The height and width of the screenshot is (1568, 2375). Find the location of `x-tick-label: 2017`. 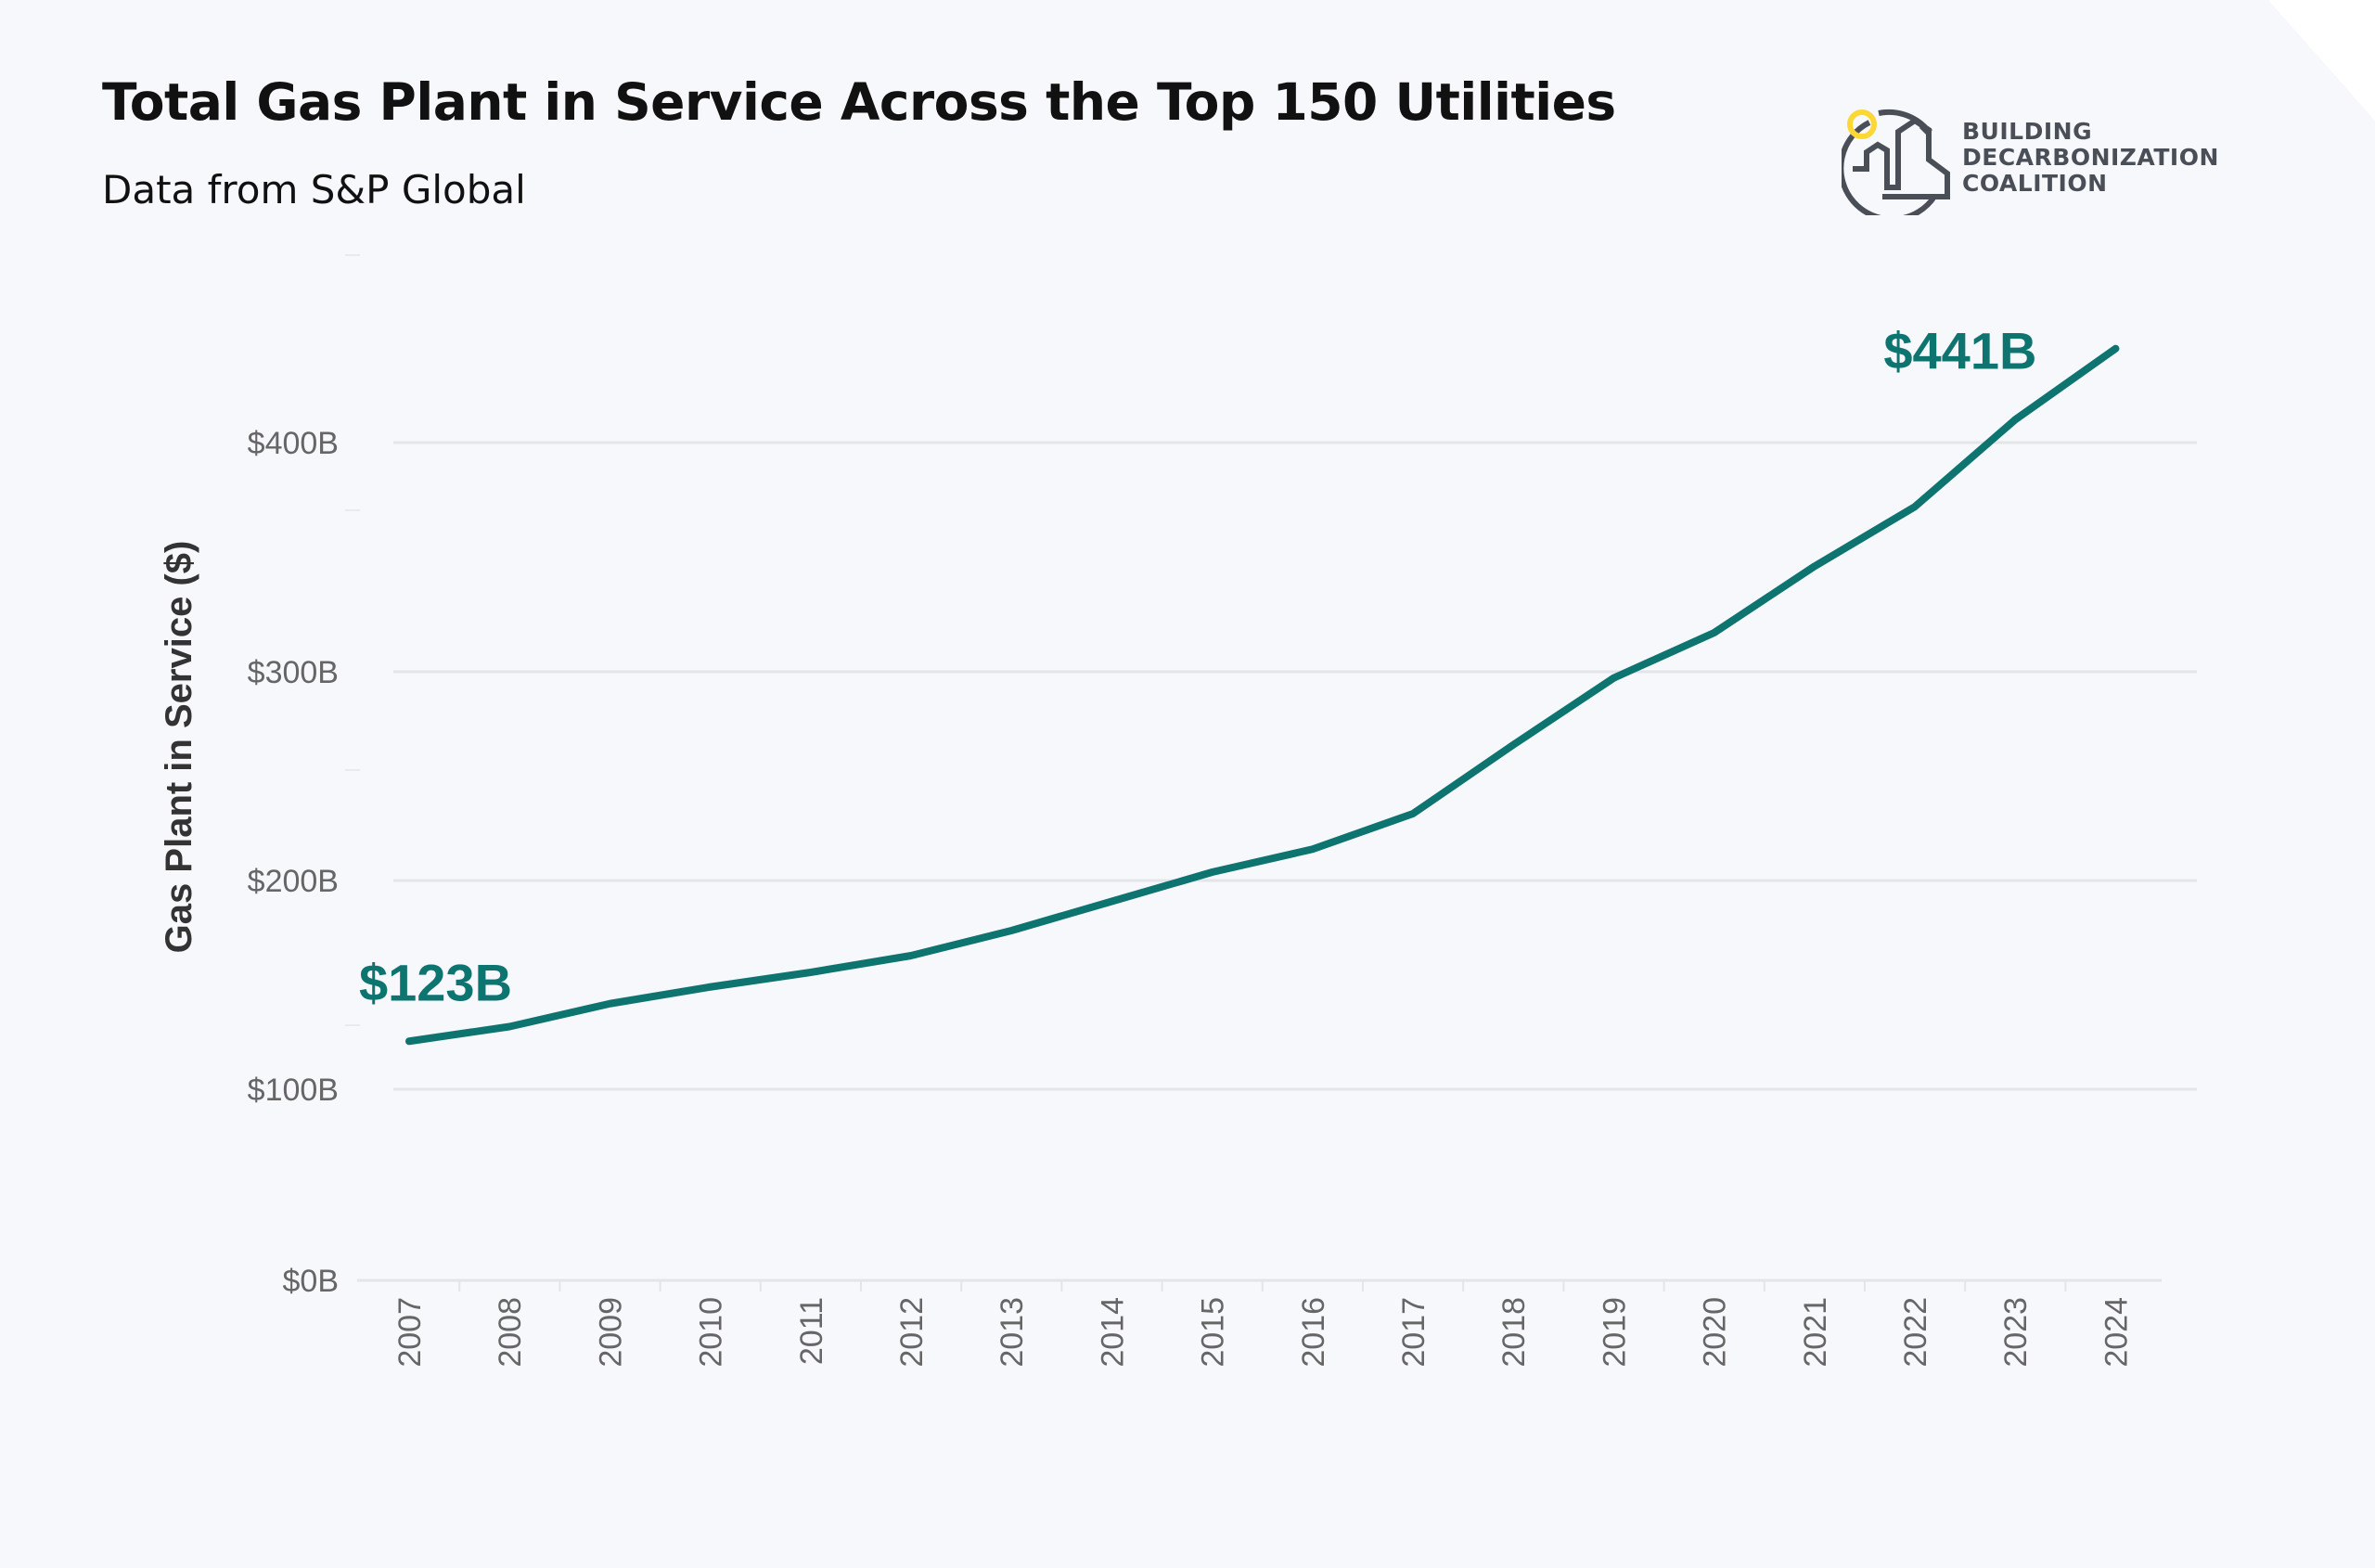

x-tick-label: 2017 is located at coordinates (1413, 1332).